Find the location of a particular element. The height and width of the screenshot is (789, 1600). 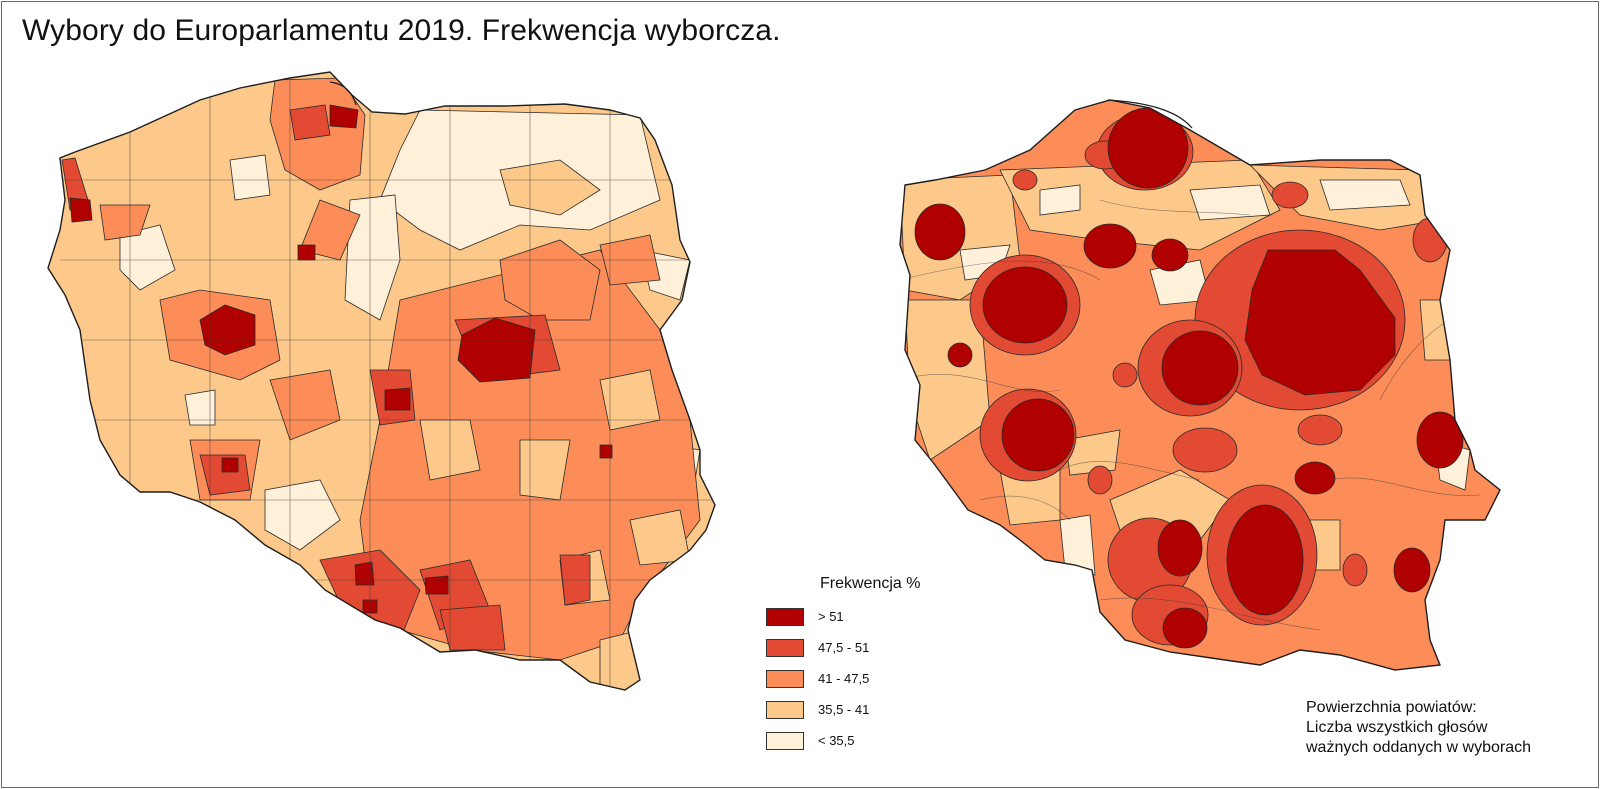

legend-label: > 51 is located at coordinates (831, 616).